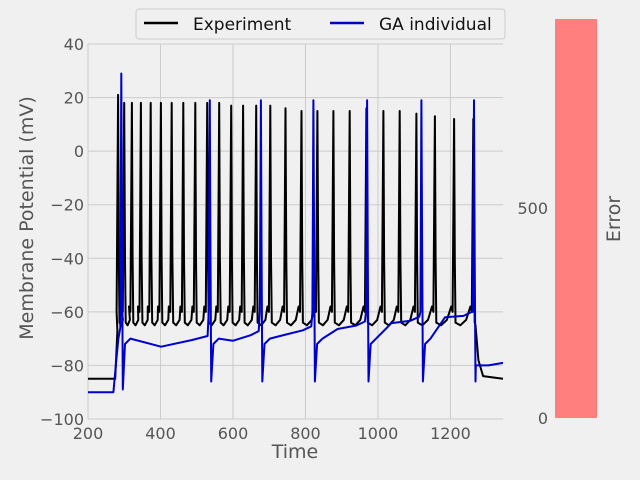 The image size is (640, 480). Describe the element at coordinates (233, 433) in the screenshot. I see `x-tick-label: 600` at that location.